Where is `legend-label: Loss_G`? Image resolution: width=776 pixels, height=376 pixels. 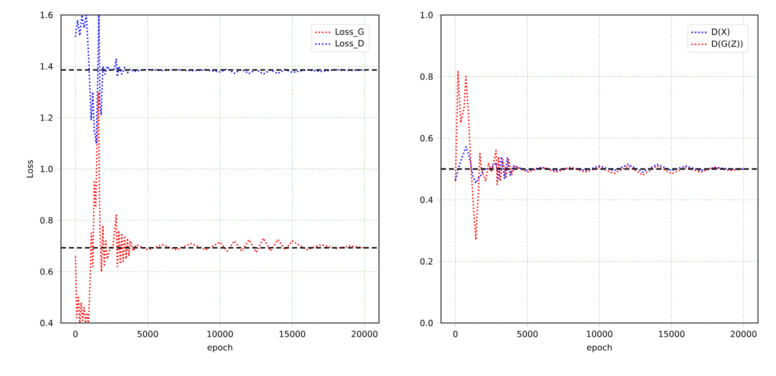
legend-label: Loss_G is located at coordinates (350, 32).